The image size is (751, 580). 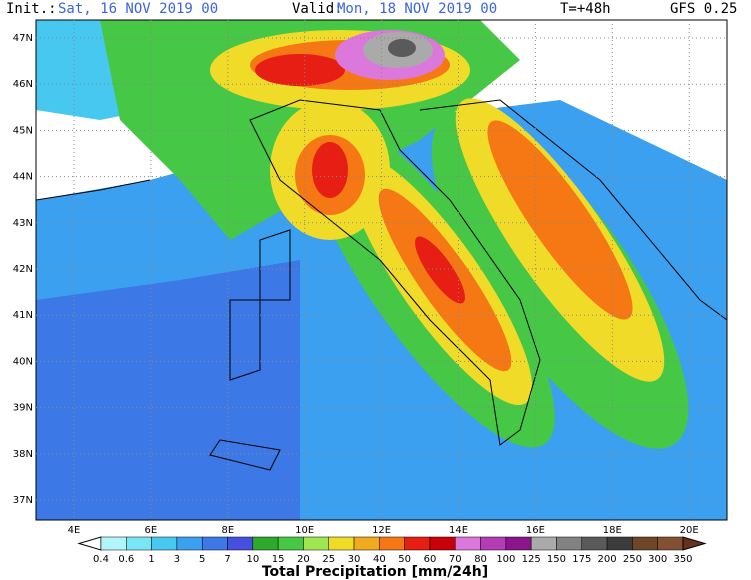 I want to click on lon-label: 16E, so click(x=535, y=530).